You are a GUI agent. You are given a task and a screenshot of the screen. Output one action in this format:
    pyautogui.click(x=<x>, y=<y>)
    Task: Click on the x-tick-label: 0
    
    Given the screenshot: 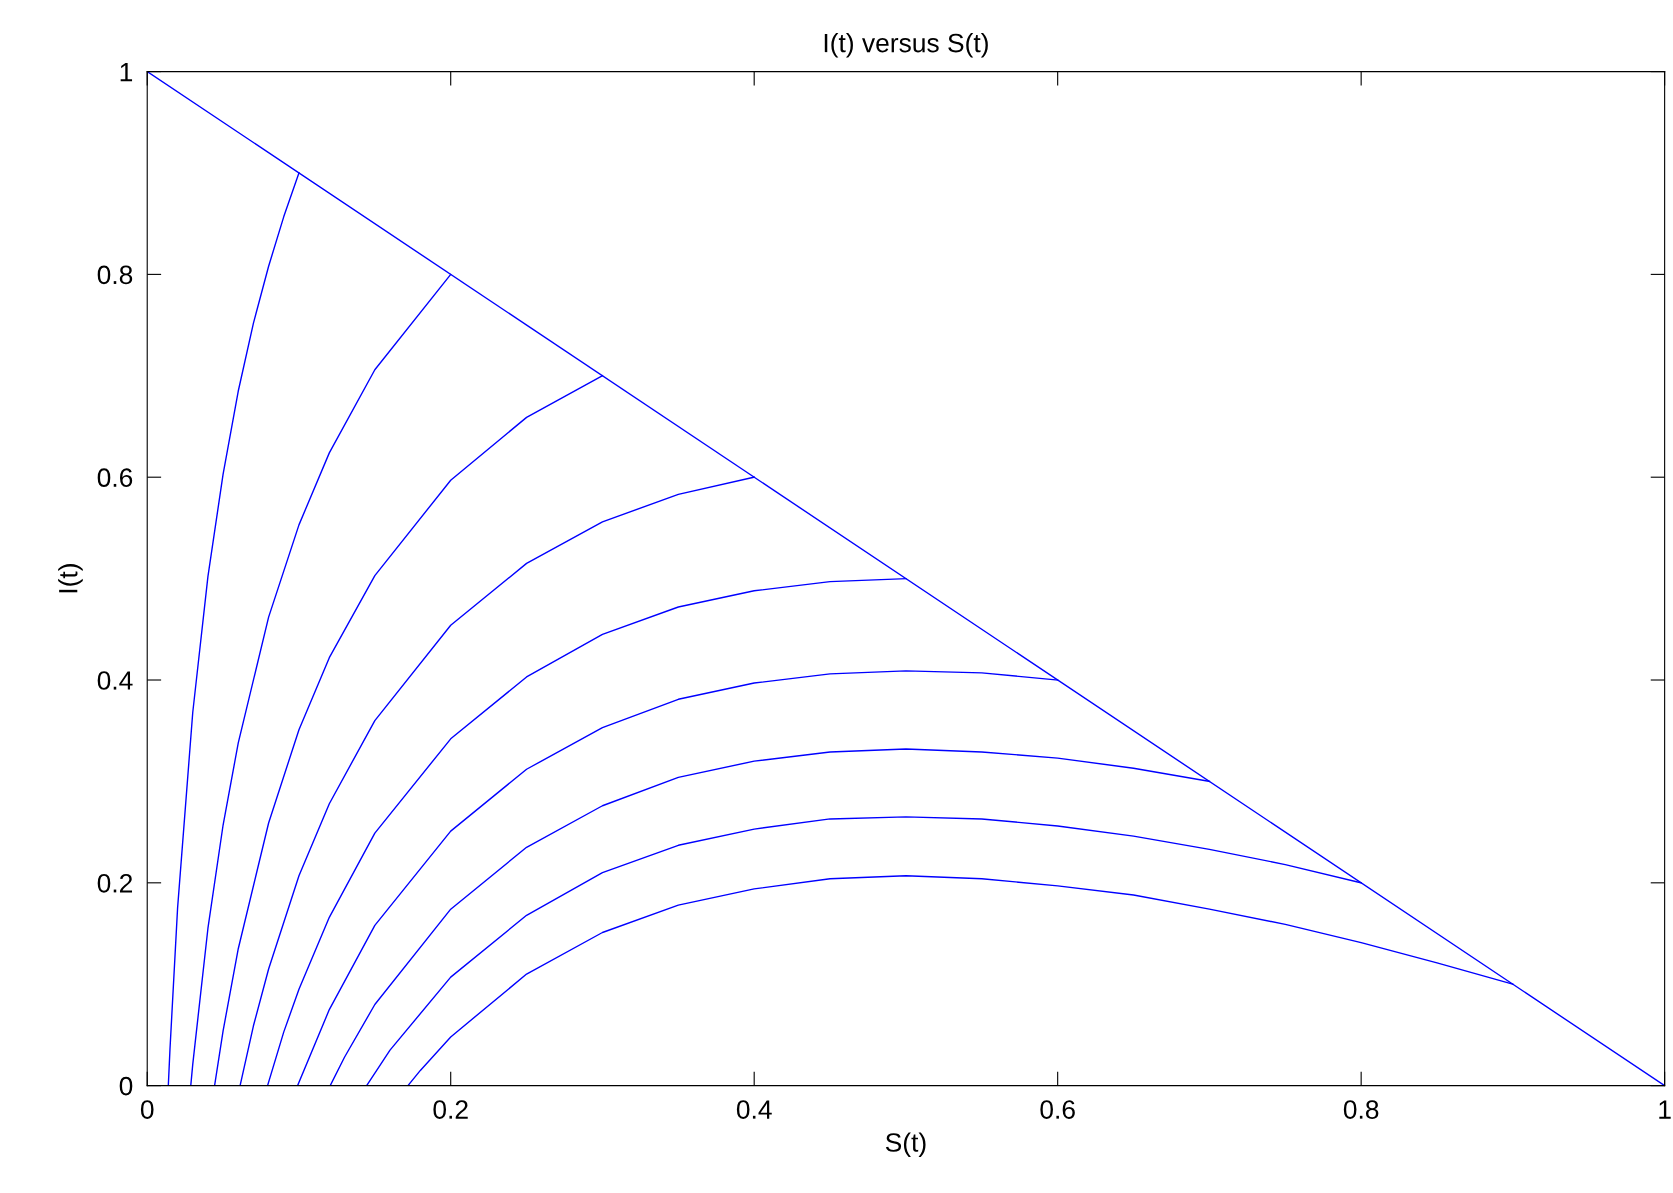 What is the action you would take?
    pyautogui.click(x=147, y=1109)
    